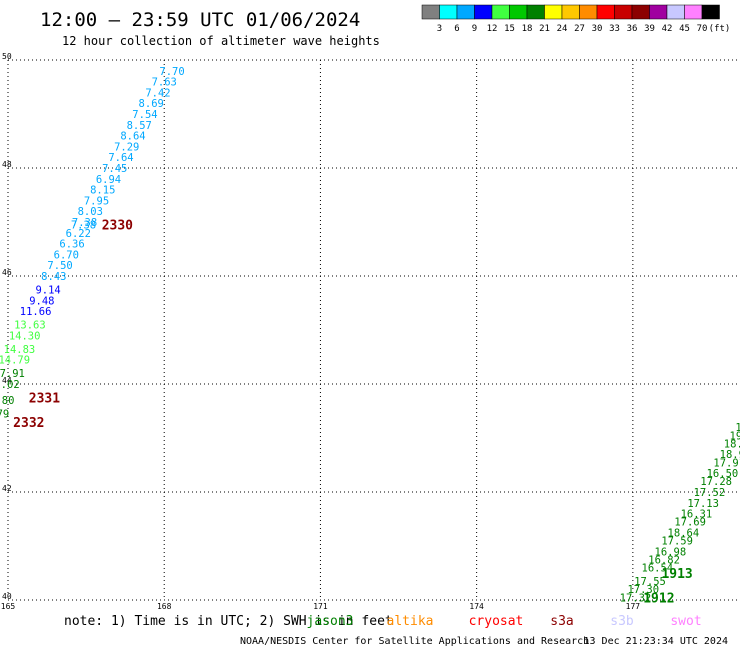 The height and width of the screenshot is (650, 740). Describe the element at coordinates (90, 212) in the screenshot. I see `wave-height-label: 8.03` at that location.